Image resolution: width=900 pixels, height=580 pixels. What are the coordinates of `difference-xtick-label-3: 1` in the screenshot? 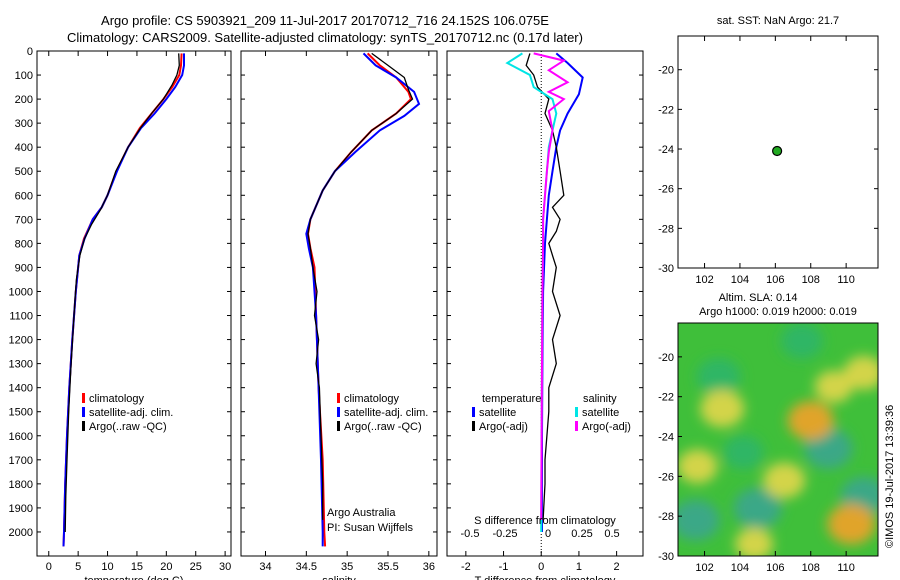 It's located at (579, 567).